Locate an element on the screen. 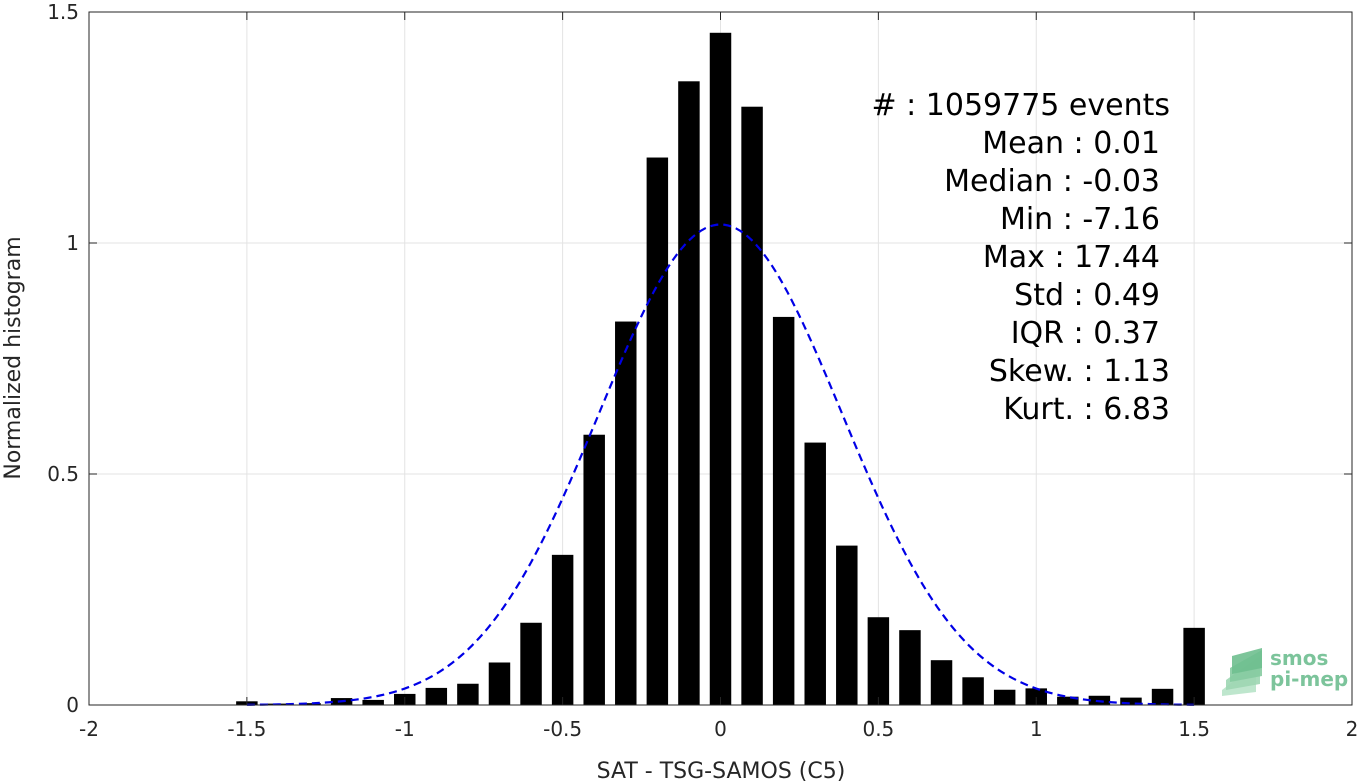  x-tick-label: 0 is located at coordinates (720, 729).